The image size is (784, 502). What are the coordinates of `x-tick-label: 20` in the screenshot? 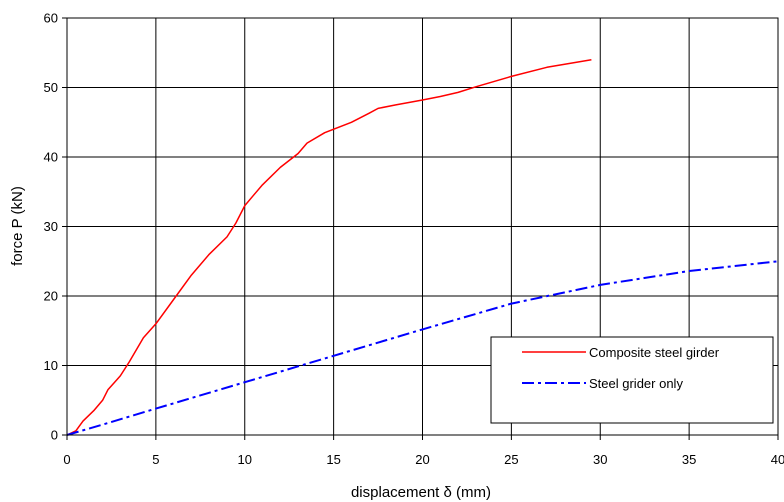 It's located at (422, 459).